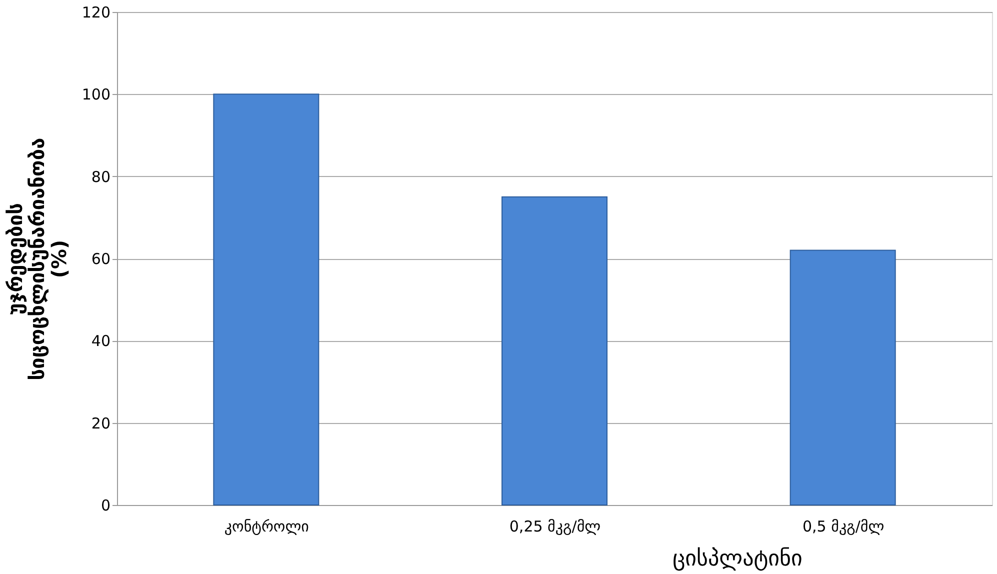  Describe the element at coordinates (737, 559) in the screenshot. I see `x-axis-title: ცისპლატინი` at that location.